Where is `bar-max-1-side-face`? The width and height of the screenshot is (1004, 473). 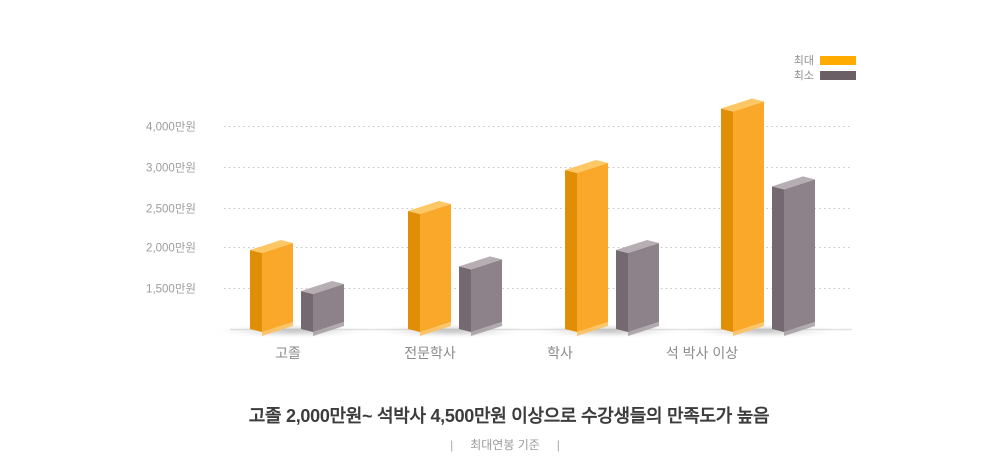
bar-max-1-side-face is located at coordinates (414, 271).